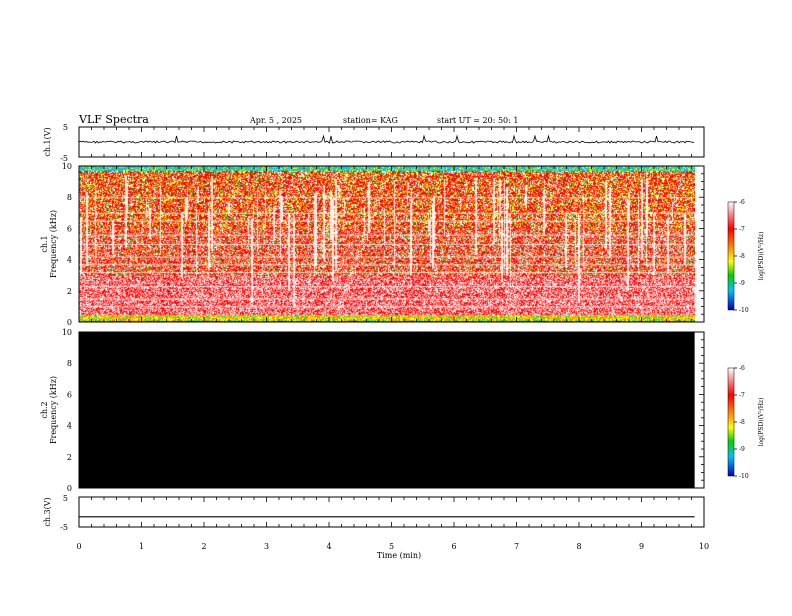  What do you see at coordinates (44, 409) in the screenshot?
I see `ch2-spec-ylabel-1: ch.2` at bounding box center [44, 409].